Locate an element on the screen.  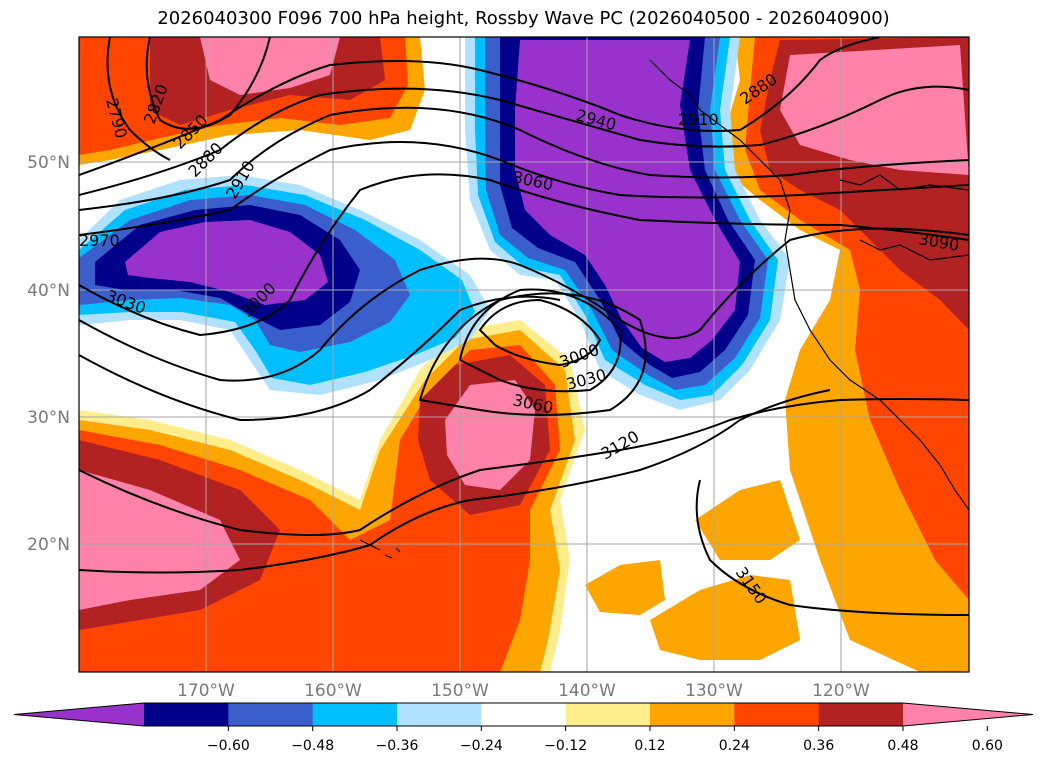
lat-label: 20°N is located at coordinates (48, 545).